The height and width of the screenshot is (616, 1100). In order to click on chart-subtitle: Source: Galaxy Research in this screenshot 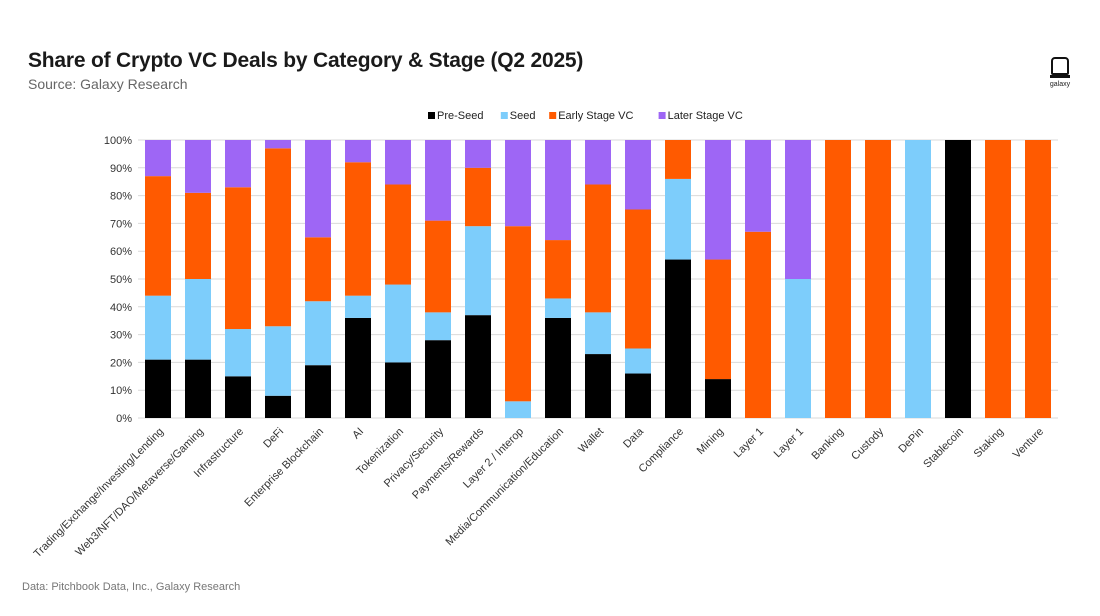, I will do `click(108, 84)`.